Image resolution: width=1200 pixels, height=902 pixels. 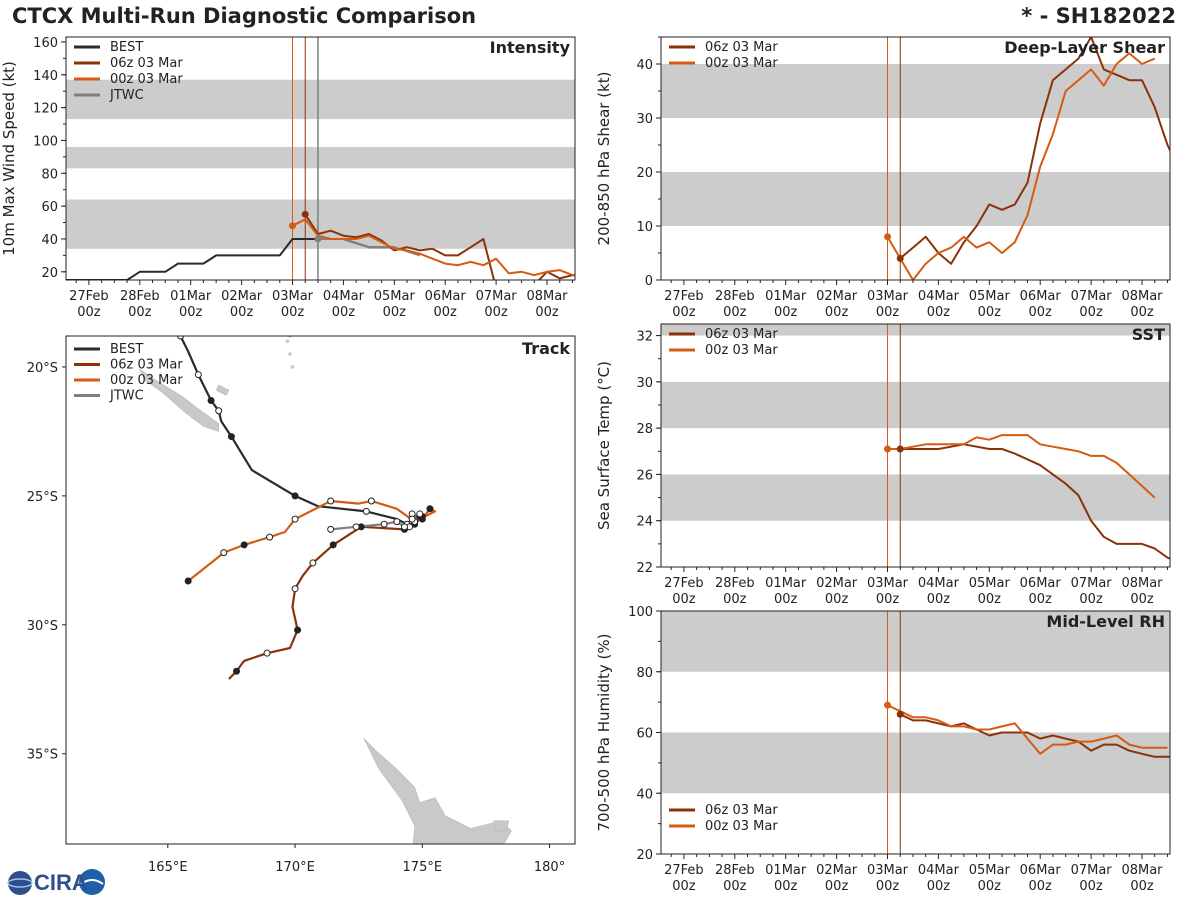 I want to click on intensity-ytick-label: 80, so click(x=49, y=174).